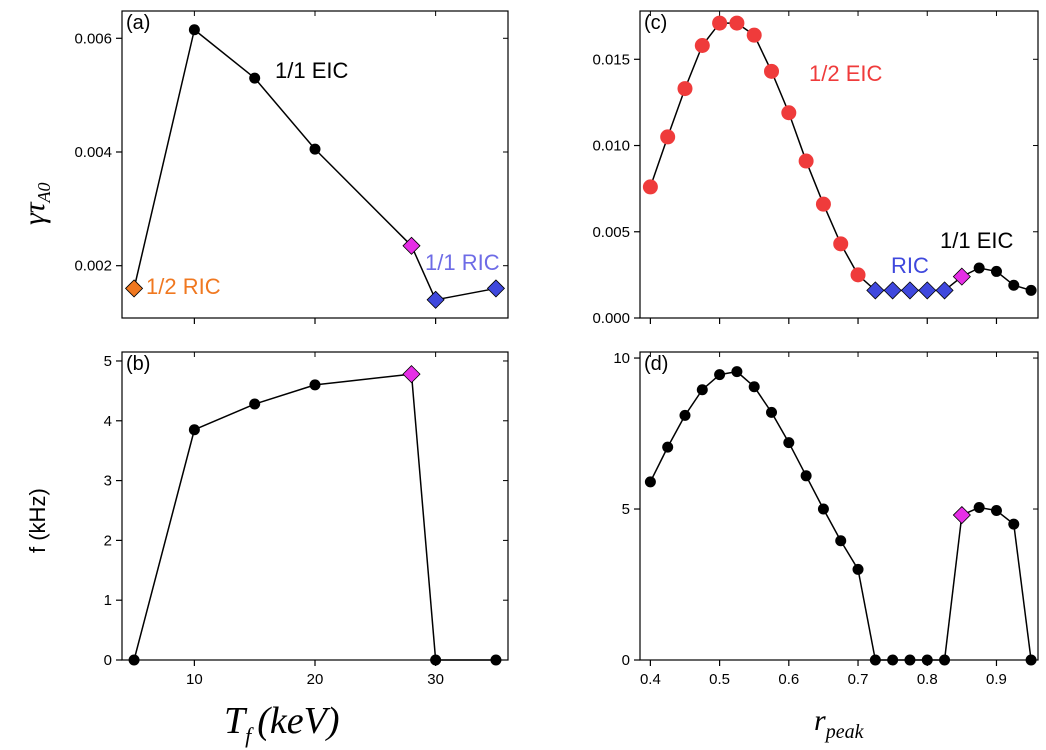  Describe the element at coordinates (611, 59) in the screenshot. I see `y-tick-label: 0.015` at that location.